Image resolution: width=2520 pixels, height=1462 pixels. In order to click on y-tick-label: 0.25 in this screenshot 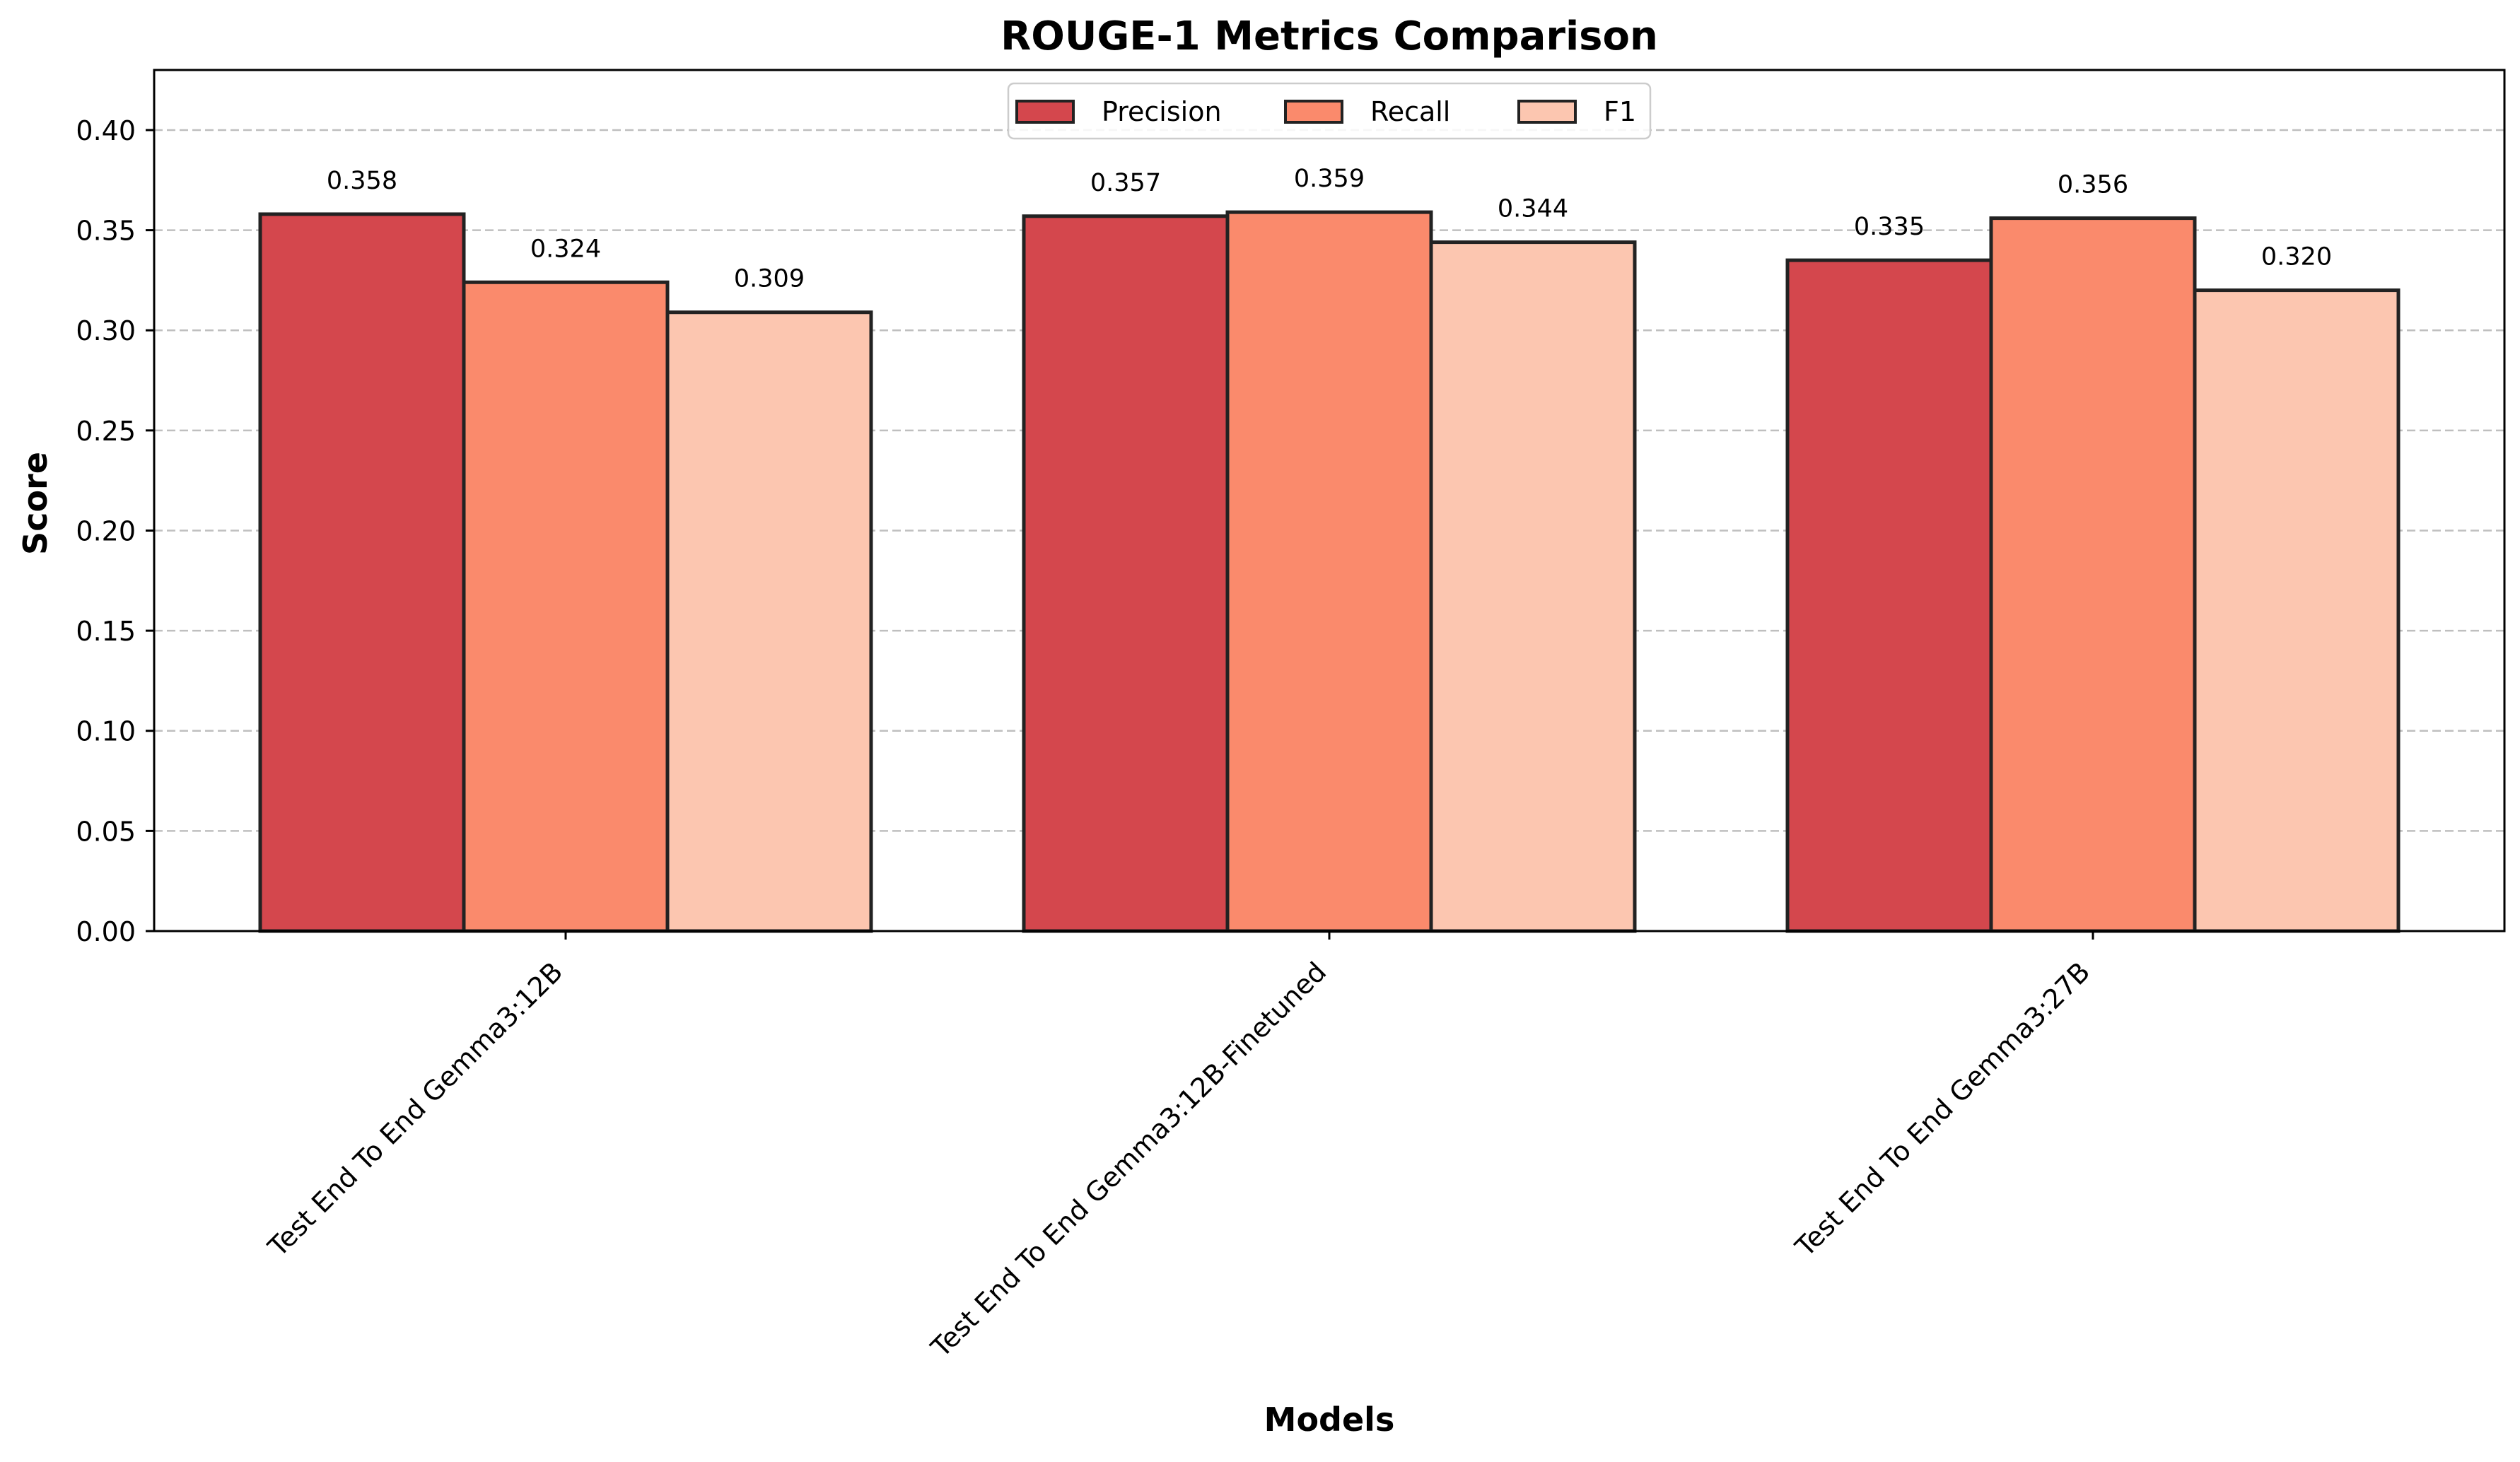, I will do `click(106, 431)`.